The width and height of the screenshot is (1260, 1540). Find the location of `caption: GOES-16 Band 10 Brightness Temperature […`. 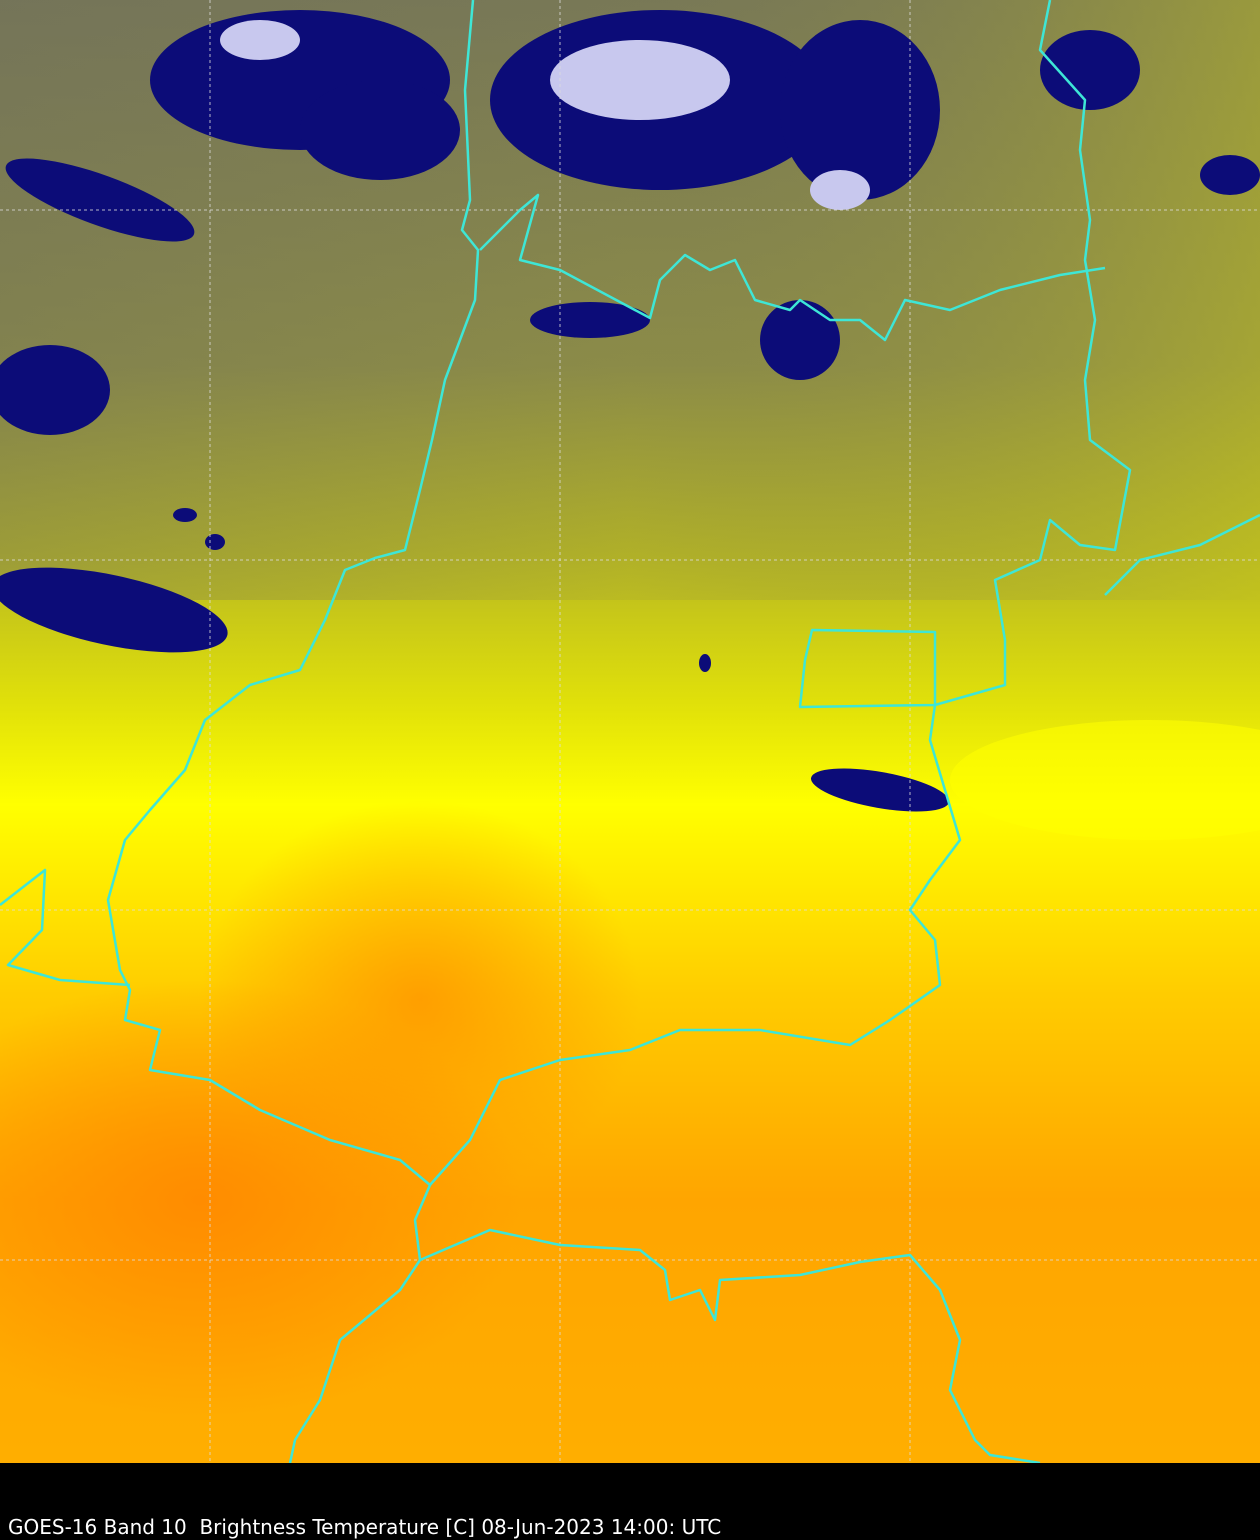

caption: GOES-16 Band 10 Brightness Temperature [… is located at coordinates (364, 1527).